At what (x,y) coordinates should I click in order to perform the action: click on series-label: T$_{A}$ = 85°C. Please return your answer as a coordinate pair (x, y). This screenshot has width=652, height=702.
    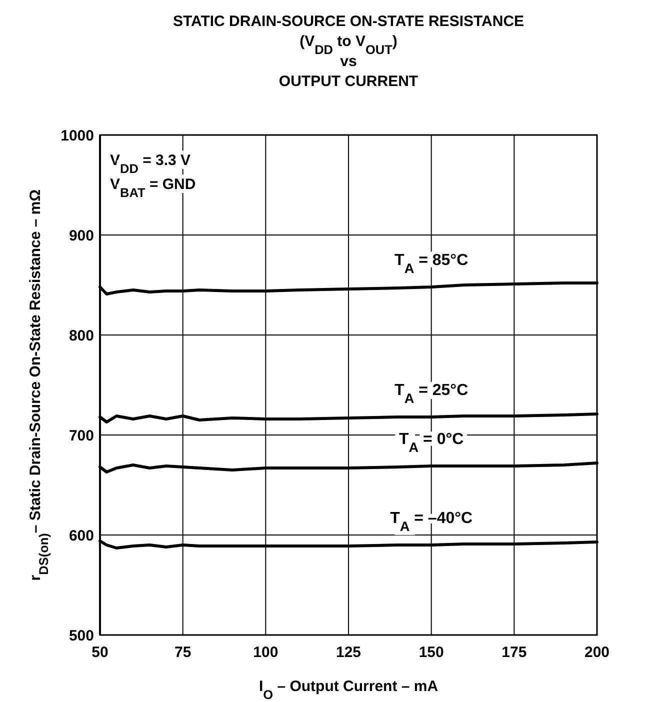
    Looking at the image, I should click on (431, 264).